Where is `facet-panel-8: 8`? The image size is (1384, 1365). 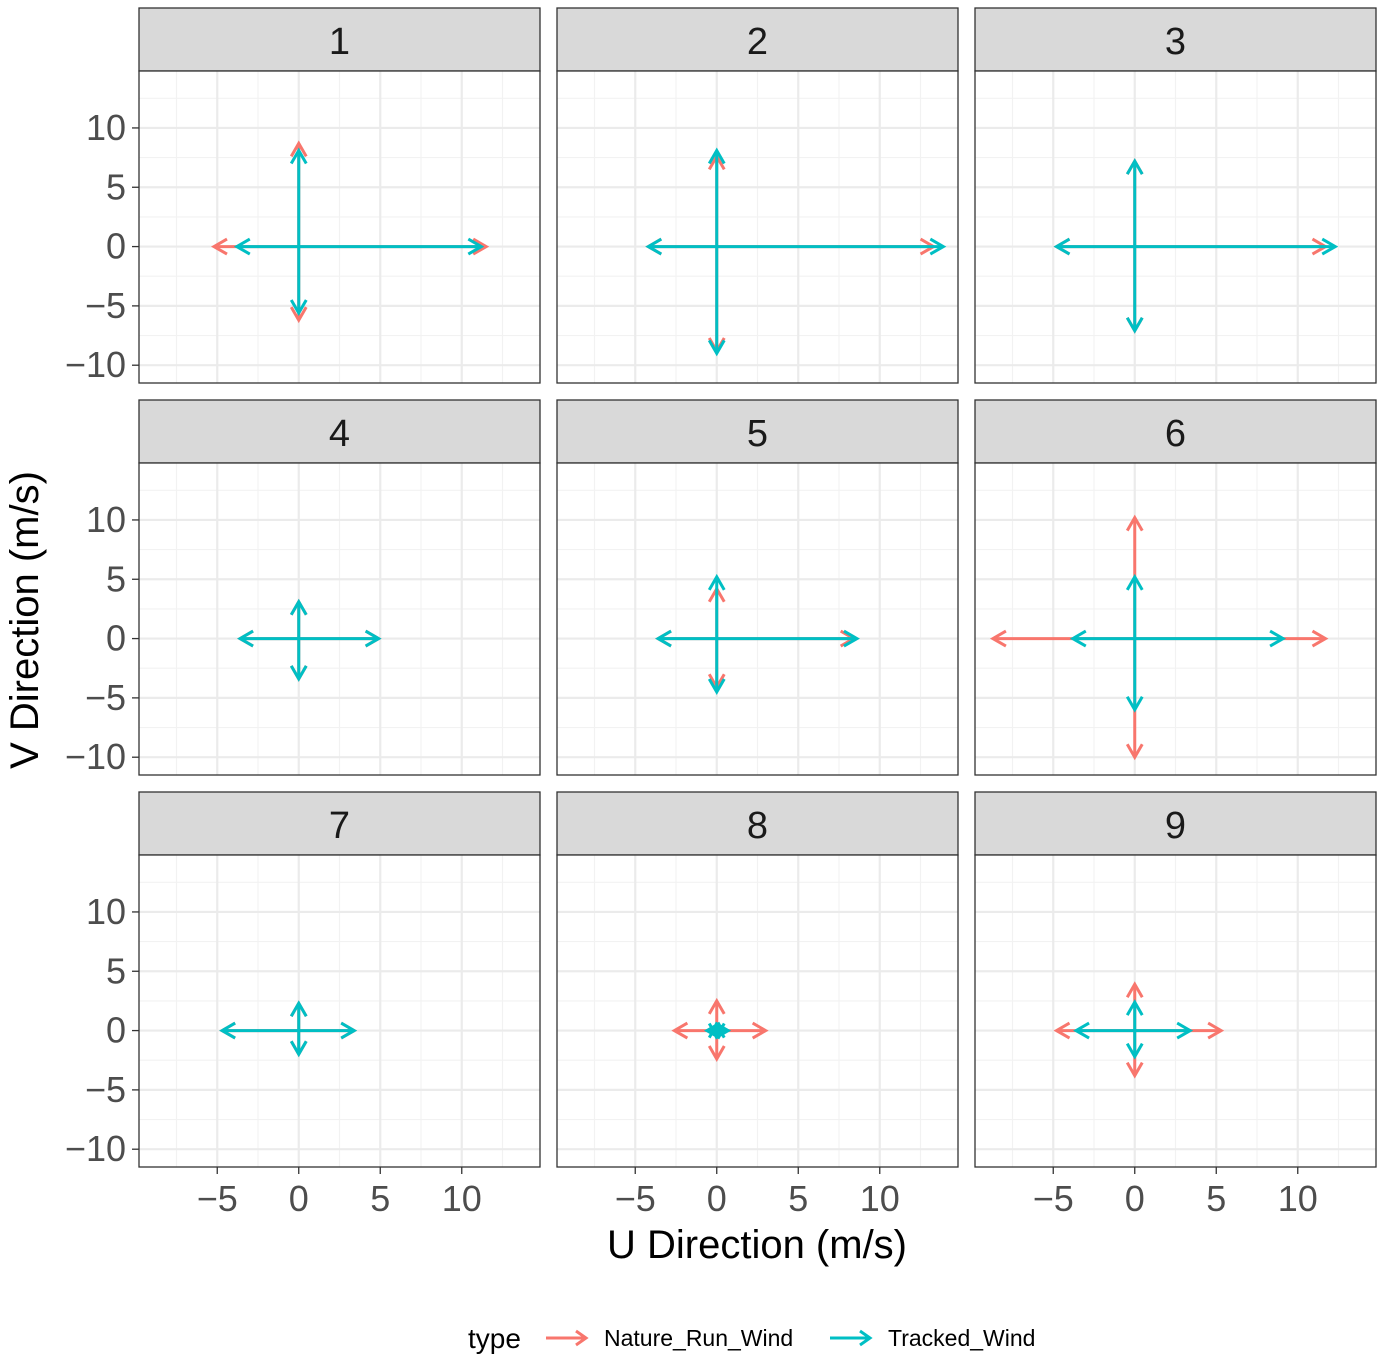
facet-panel-8: 8 is located at coordinates (757, 979).